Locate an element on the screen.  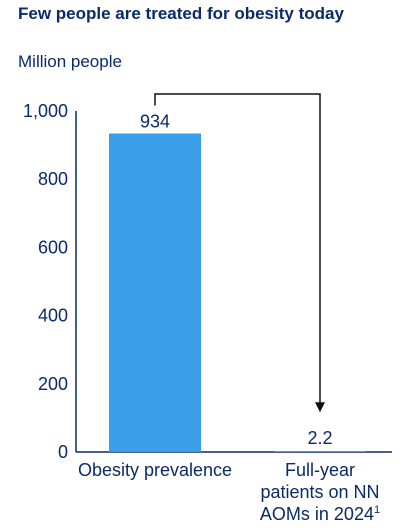
y-axis-unit-label: Million people is located at coordinates (70, 61).